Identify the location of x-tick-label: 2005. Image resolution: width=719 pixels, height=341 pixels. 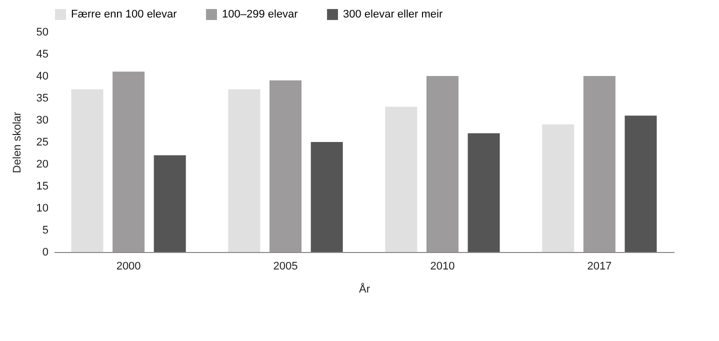
(285, 266).